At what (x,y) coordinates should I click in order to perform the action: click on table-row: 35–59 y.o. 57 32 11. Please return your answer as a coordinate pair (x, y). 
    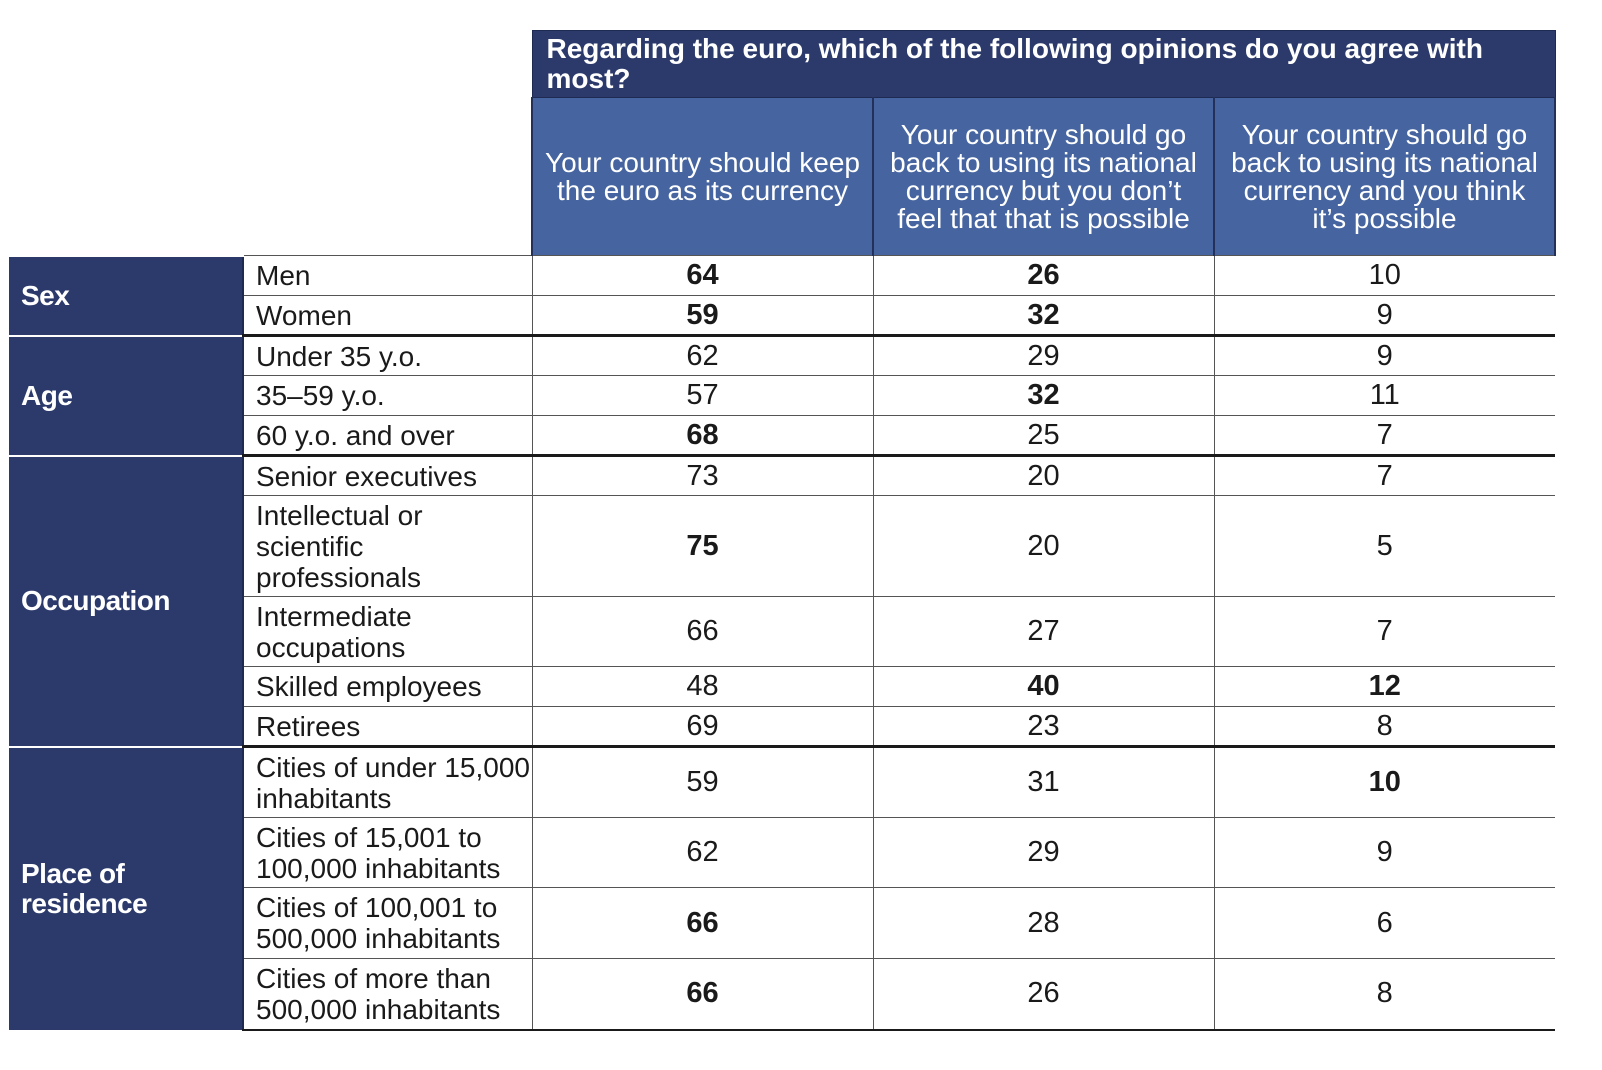
    Looking at the image, I should click on (782, 395).